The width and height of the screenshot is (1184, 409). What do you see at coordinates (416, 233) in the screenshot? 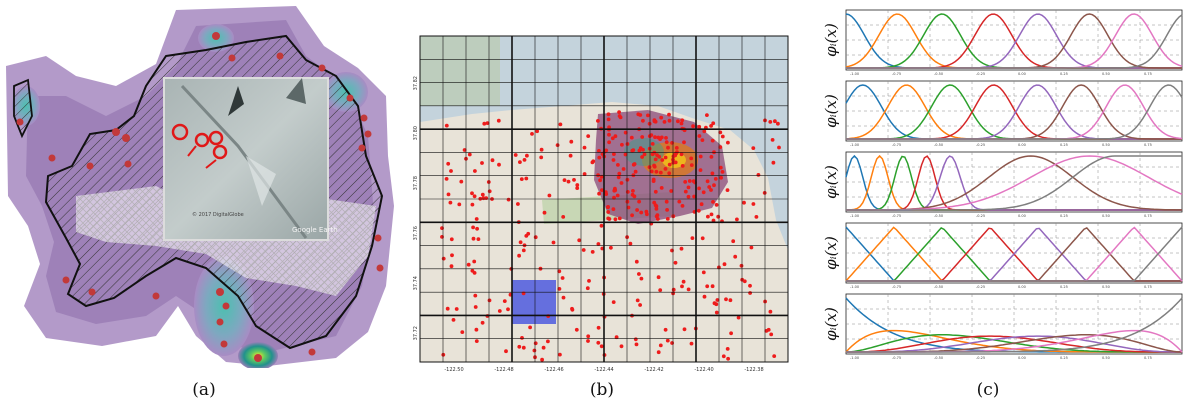
I see `y-tick-label: 37.76` at bounding box center [416, 233].